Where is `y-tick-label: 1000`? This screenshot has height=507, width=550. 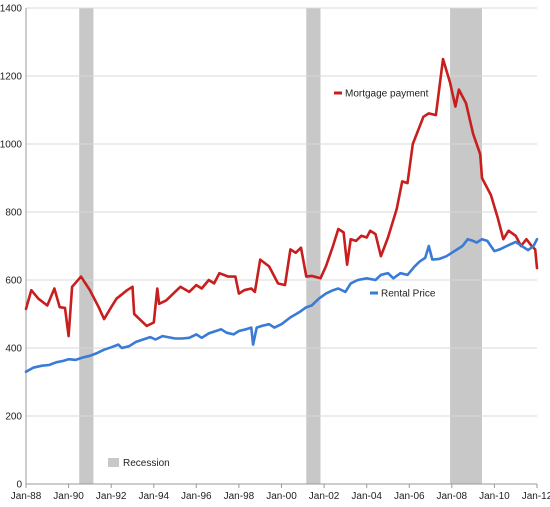
y-tick-label: 1000 is located at coordinates (11, 145).